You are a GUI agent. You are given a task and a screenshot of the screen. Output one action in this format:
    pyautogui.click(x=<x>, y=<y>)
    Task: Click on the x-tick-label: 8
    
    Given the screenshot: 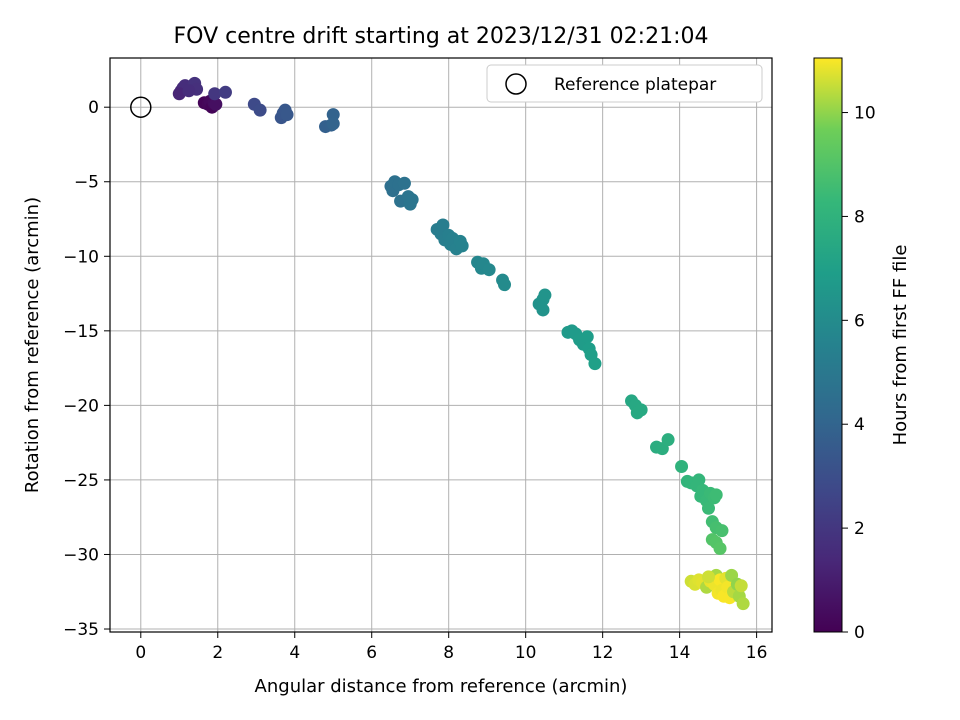 What is the action you would take?
    pyautogui.click(x=448, y=653)
    